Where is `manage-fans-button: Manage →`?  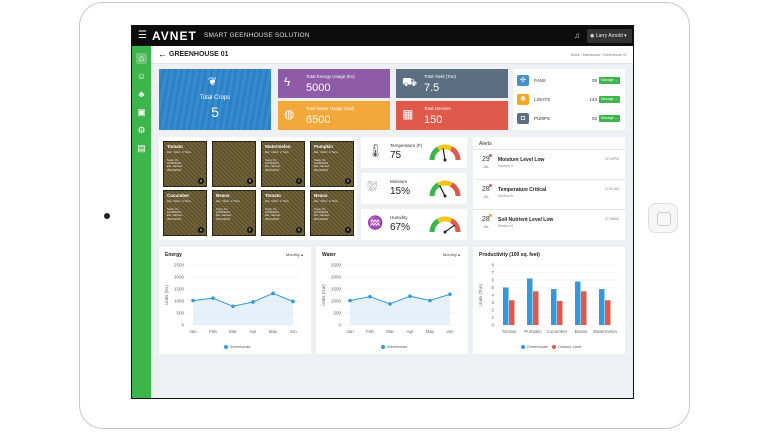 manage-fans-button: Manage → is located at coordinates (609, 80).